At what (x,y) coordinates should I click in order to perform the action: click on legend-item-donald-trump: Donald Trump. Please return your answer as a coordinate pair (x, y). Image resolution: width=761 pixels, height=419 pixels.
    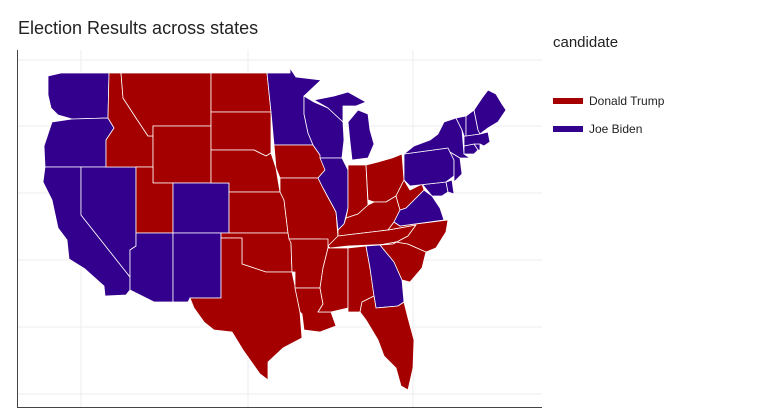
    Looking at the image, I should click on (653, 101).